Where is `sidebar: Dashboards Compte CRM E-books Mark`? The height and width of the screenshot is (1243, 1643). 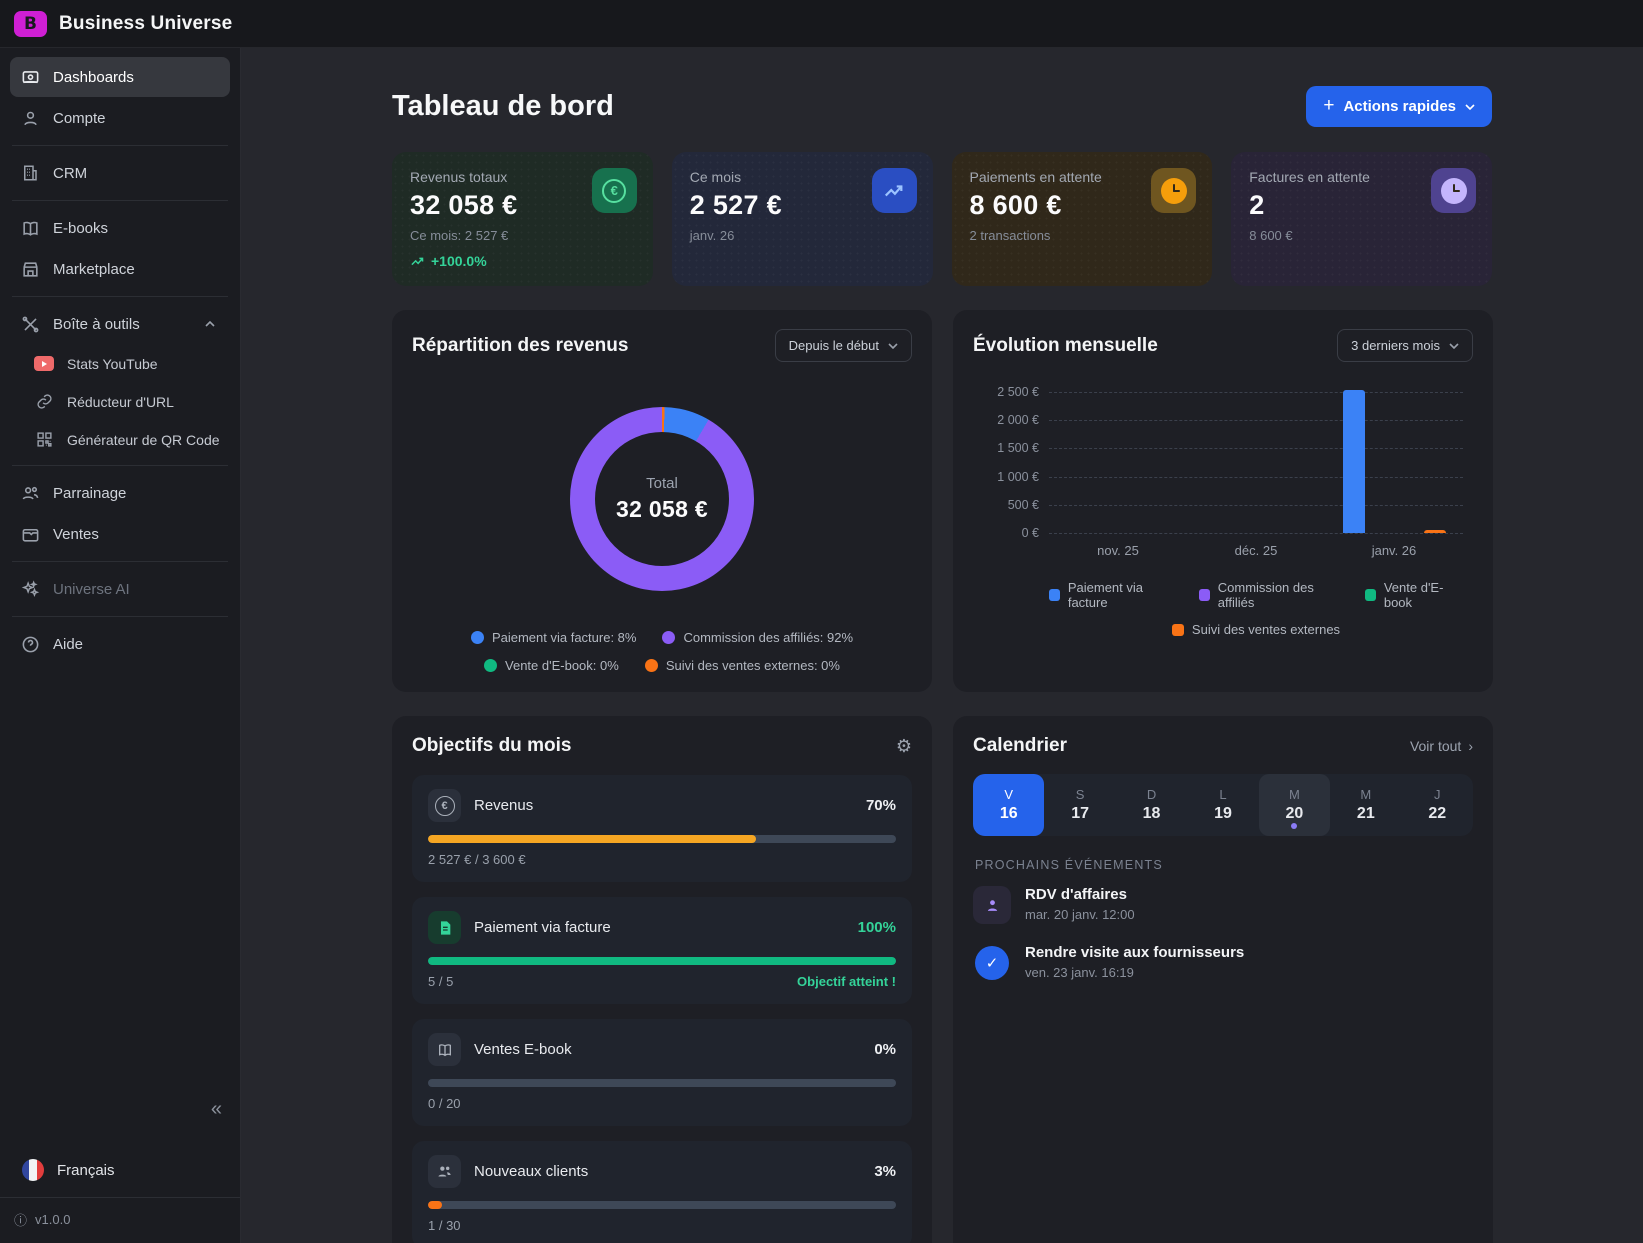
sidebar: Dashboards Compte CRM E-books Mark is located at coordinates (120, 645).